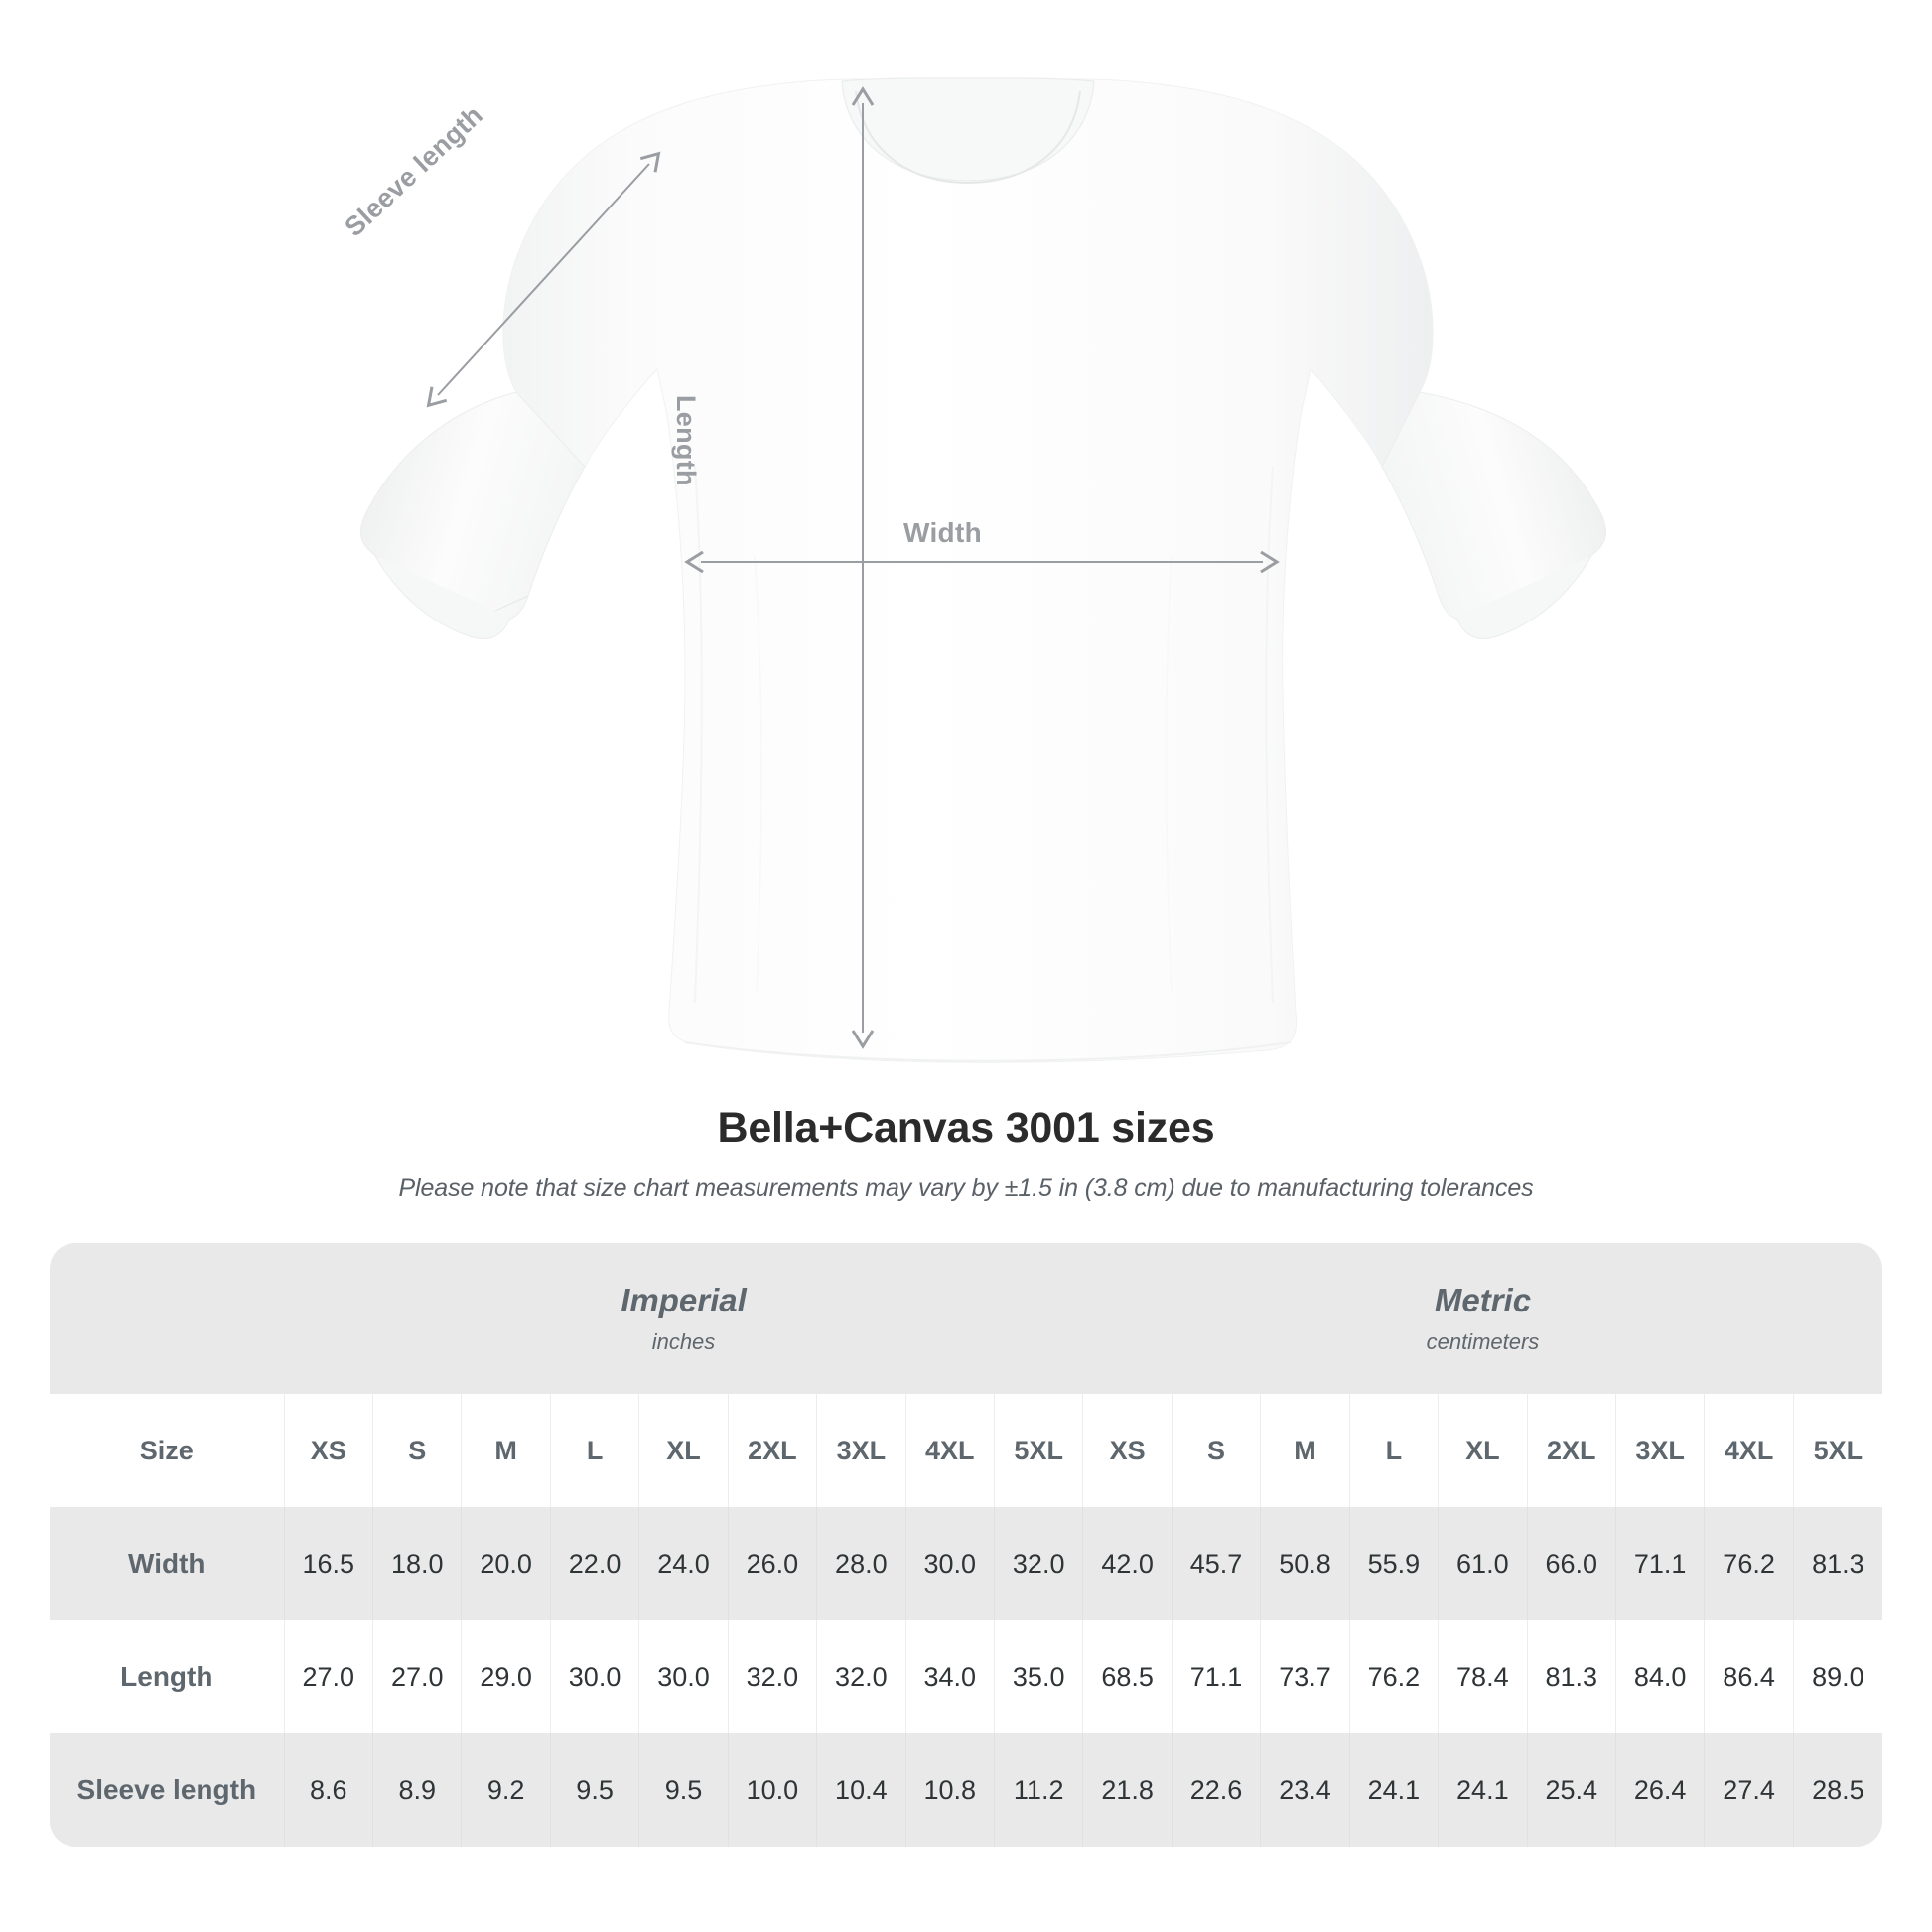  I want to click on row-label: Length, so click(167, 1677).